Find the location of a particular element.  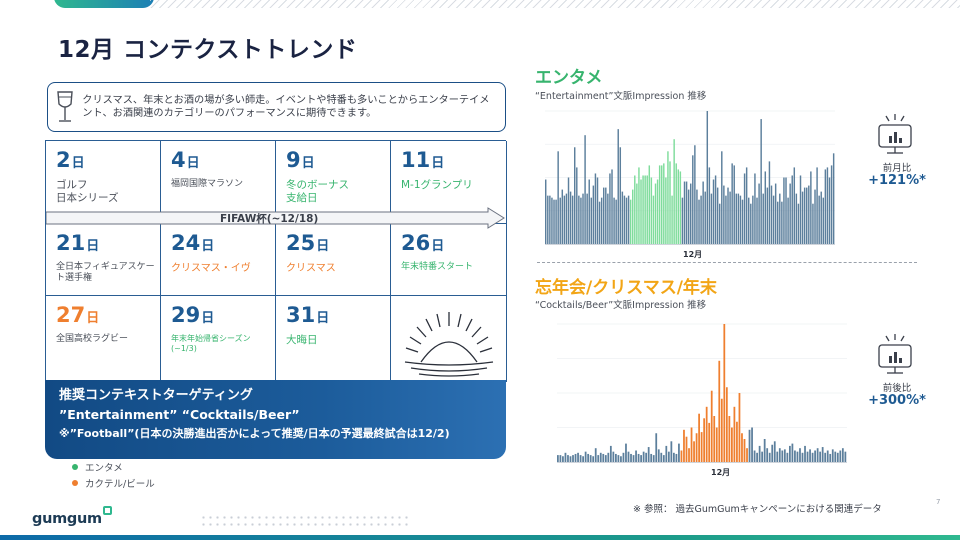

calendar-day: 11日 is located at coordinates (423, 160).